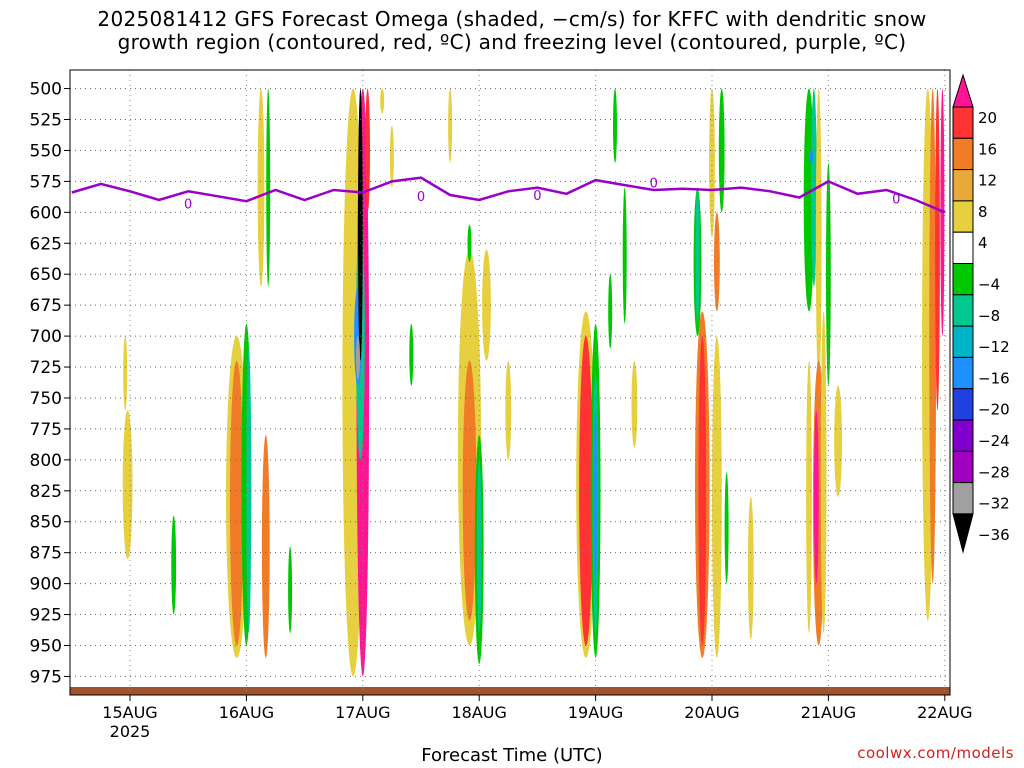  What do you see at coordinates (987, 118) in the screenshot?
I see `colorbar-label: 20` at bounding box center [987, 118].